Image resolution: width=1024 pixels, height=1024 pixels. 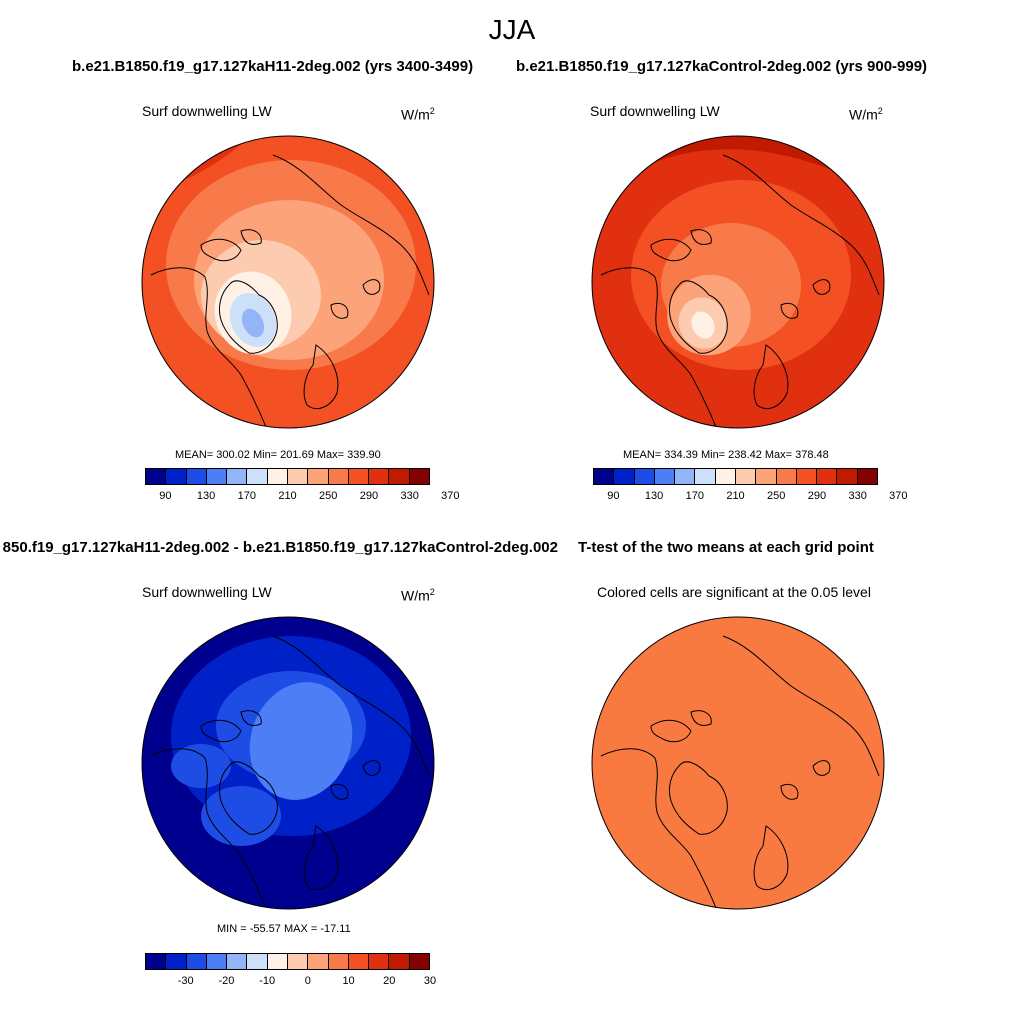 I want to click on panel3-colorbar, so click(x=287, y=961).